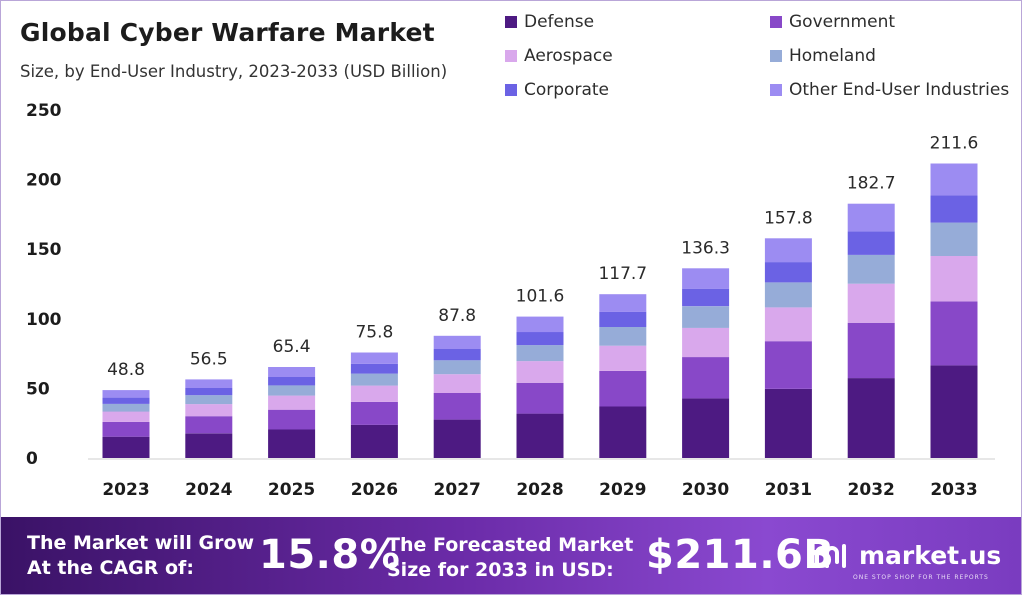 Image resolution: width=1022 pixels, height=595 pixels. What do you see at coordinates (705, 248) in the screenshot?
I see `data-label: 136.3` at bounding box center [705, 248].